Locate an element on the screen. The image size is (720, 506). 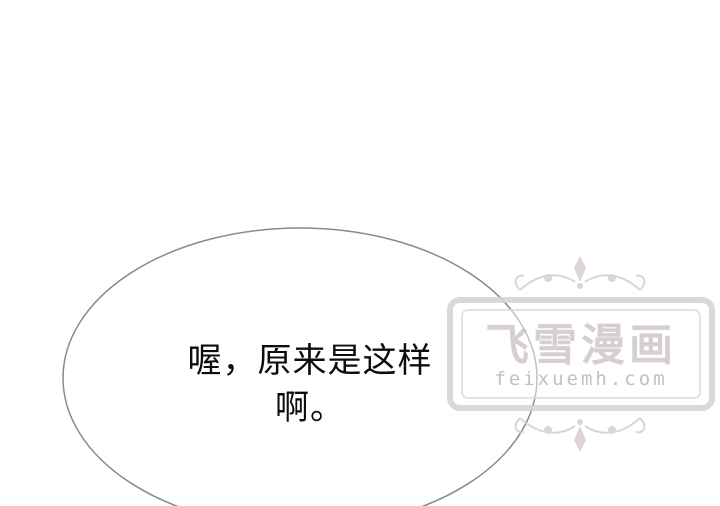
watermark-top-ornament is located at coordinates (580, 282).